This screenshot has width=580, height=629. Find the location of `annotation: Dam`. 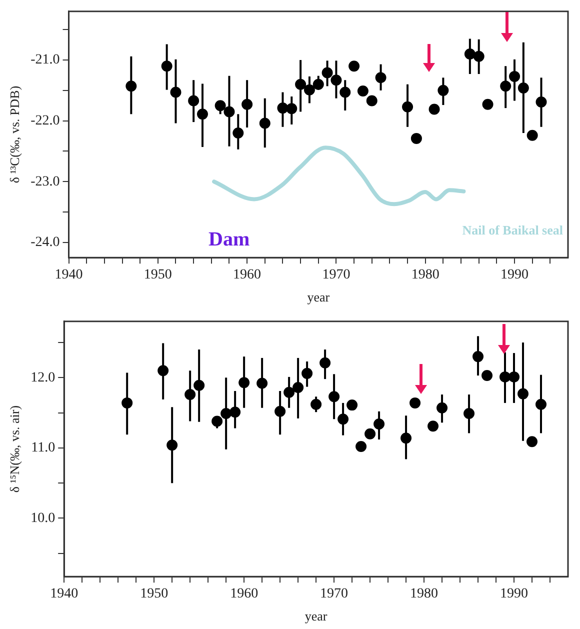

annotation: Dam is located at coordinates (229, 239).